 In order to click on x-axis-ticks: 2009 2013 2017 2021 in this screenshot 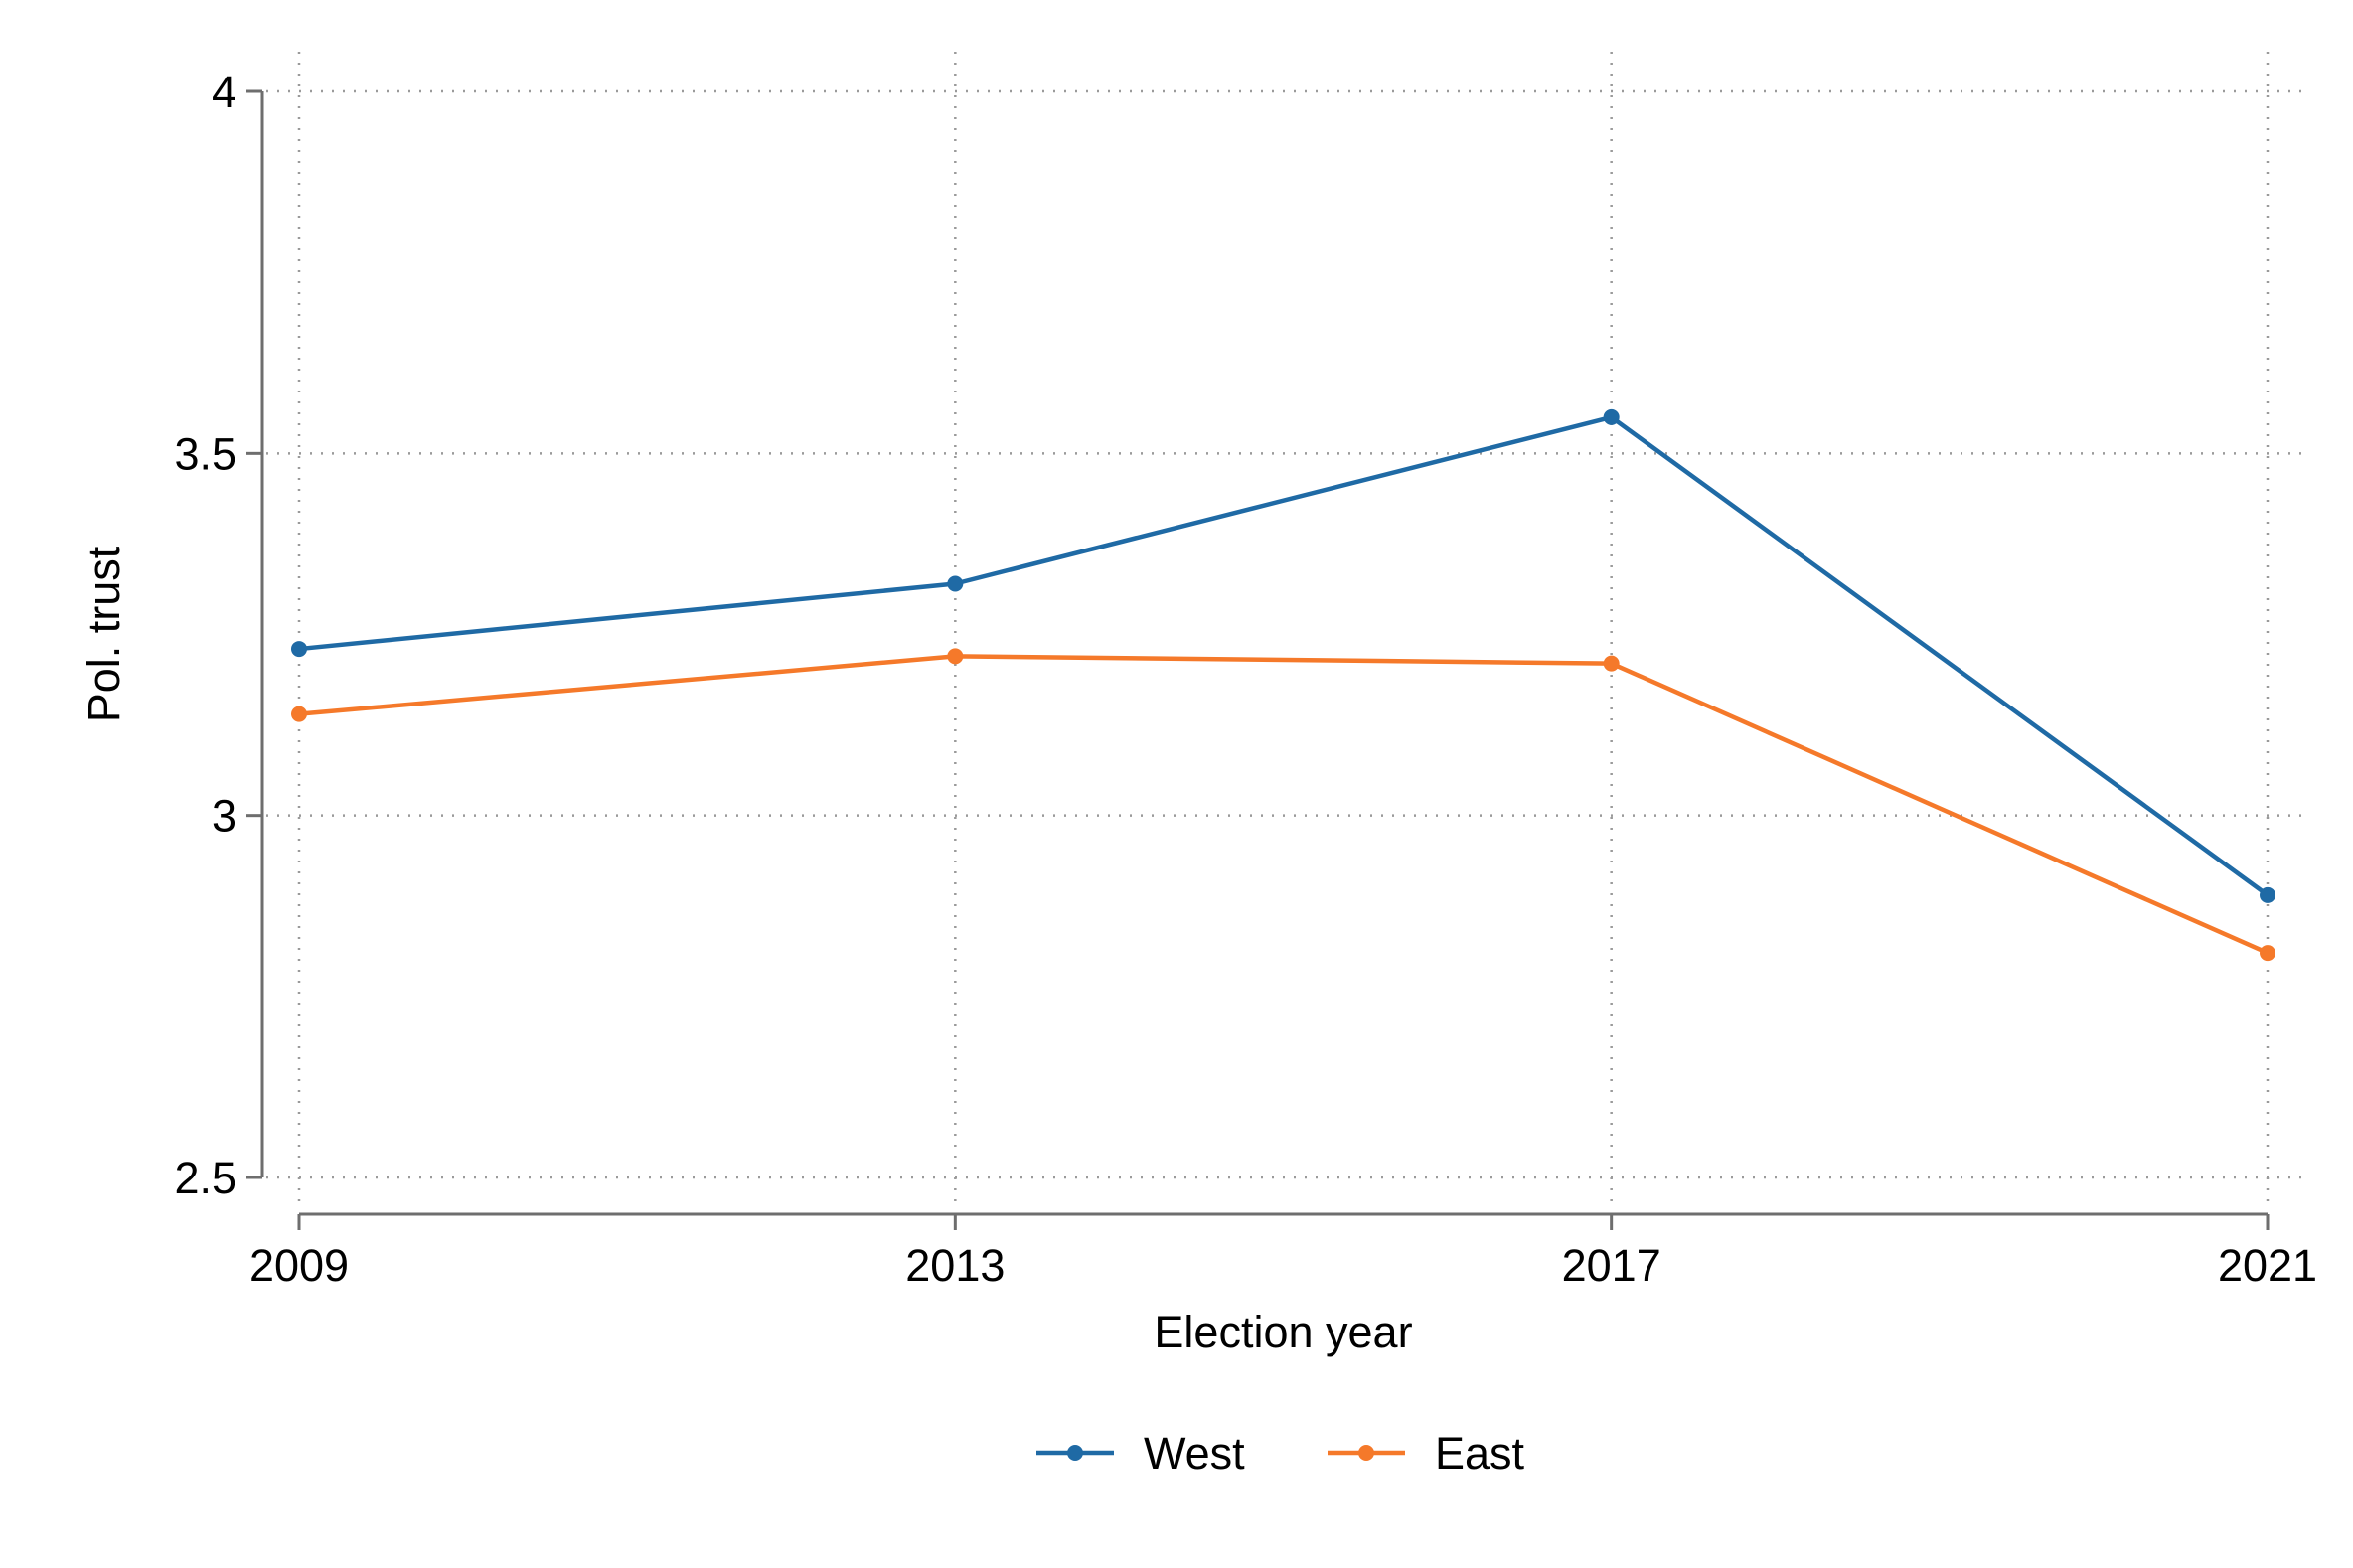, I will do `click(1283, 1253)`.